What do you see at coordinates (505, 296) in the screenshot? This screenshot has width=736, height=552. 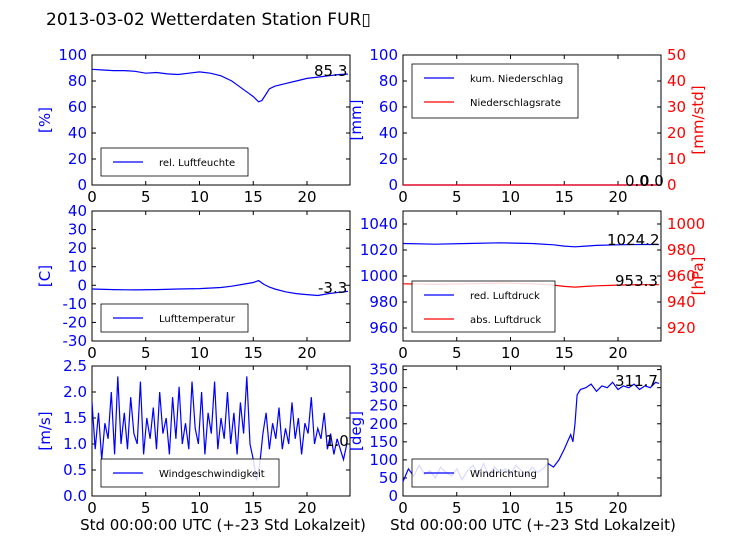 I see `legend-label: red. Luftdruck` at bounding box center [505, 296].